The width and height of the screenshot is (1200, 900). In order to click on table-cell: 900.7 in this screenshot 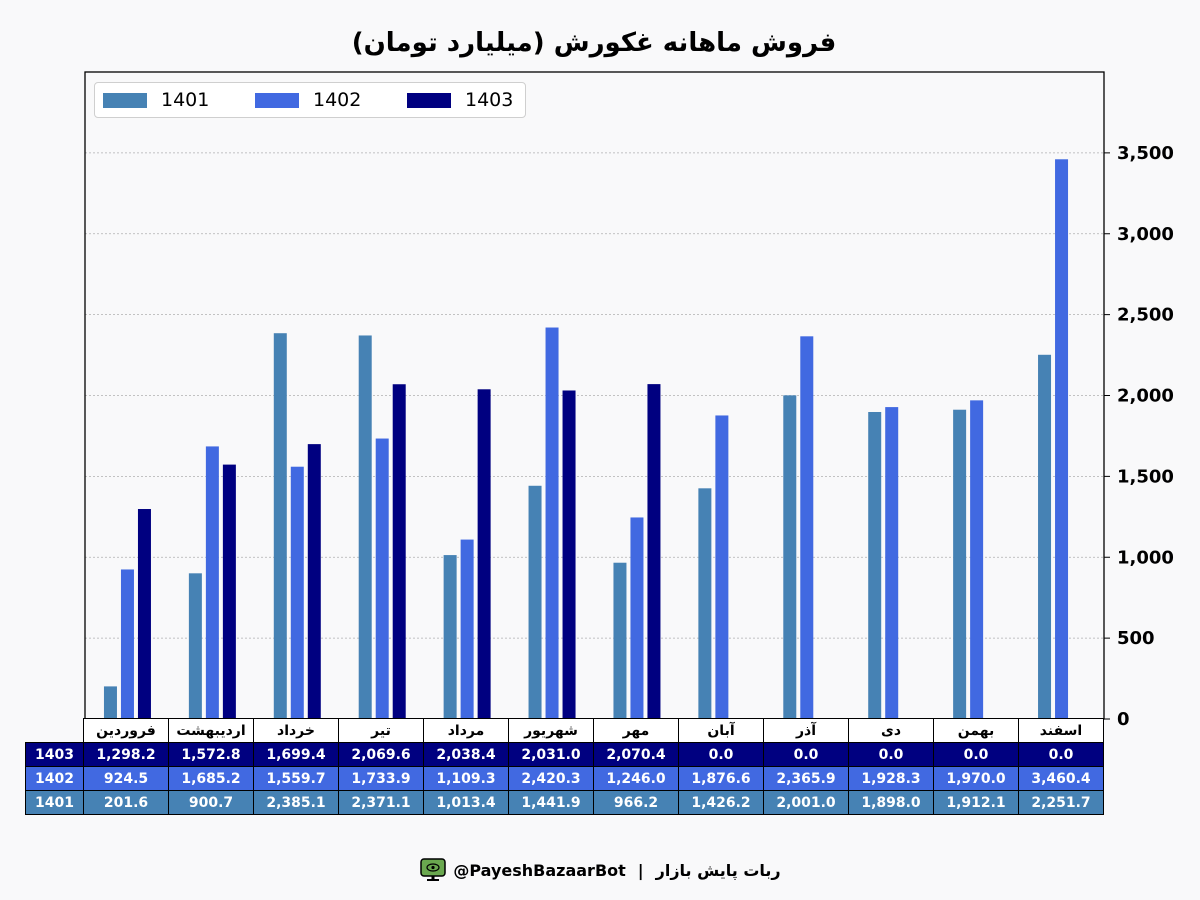, I will do `click(211, 802)`.